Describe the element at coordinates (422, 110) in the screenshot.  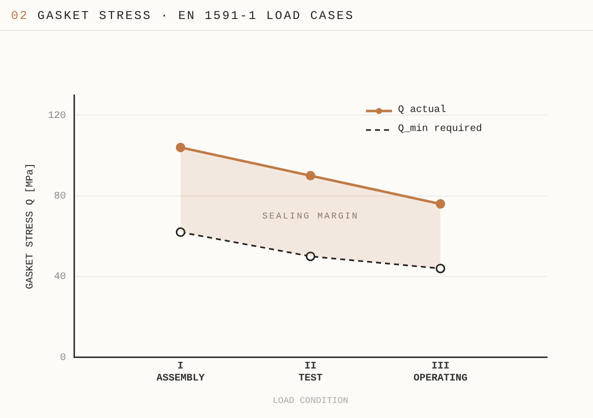
I see `legend-label: Q actual` at that location.